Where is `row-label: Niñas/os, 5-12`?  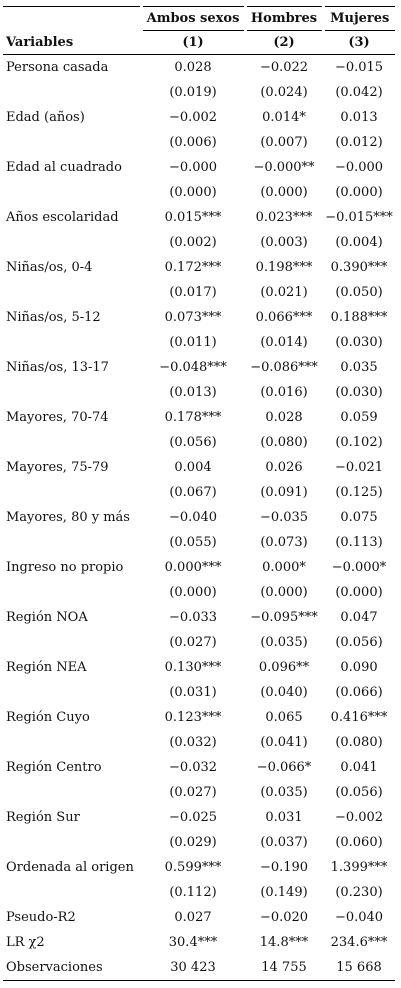
row-label: Niñas/os, 5-12 is located at coordinates (53, 317).